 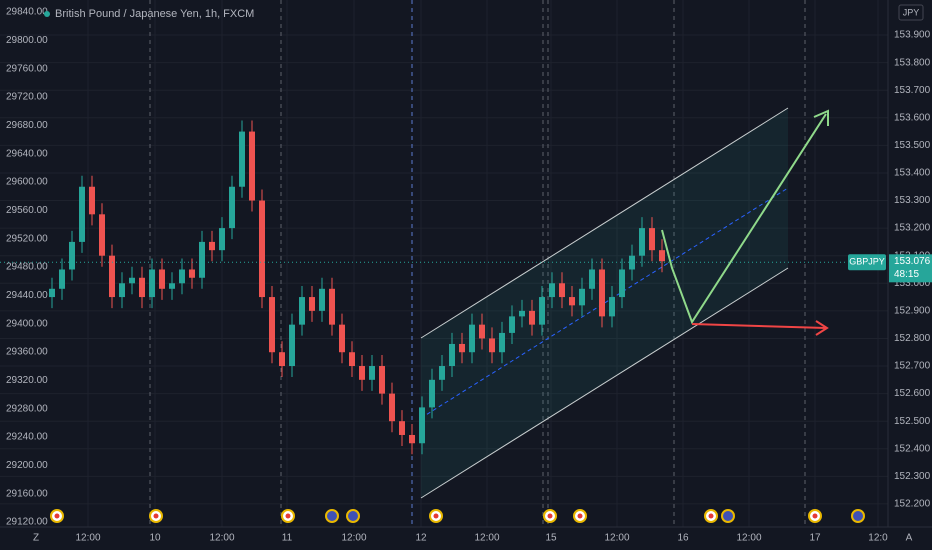 What do you see at coordinates (912, 504) in the screenshot?
I see `y-tick-label: 152.200` at bounding box center [912, 504].